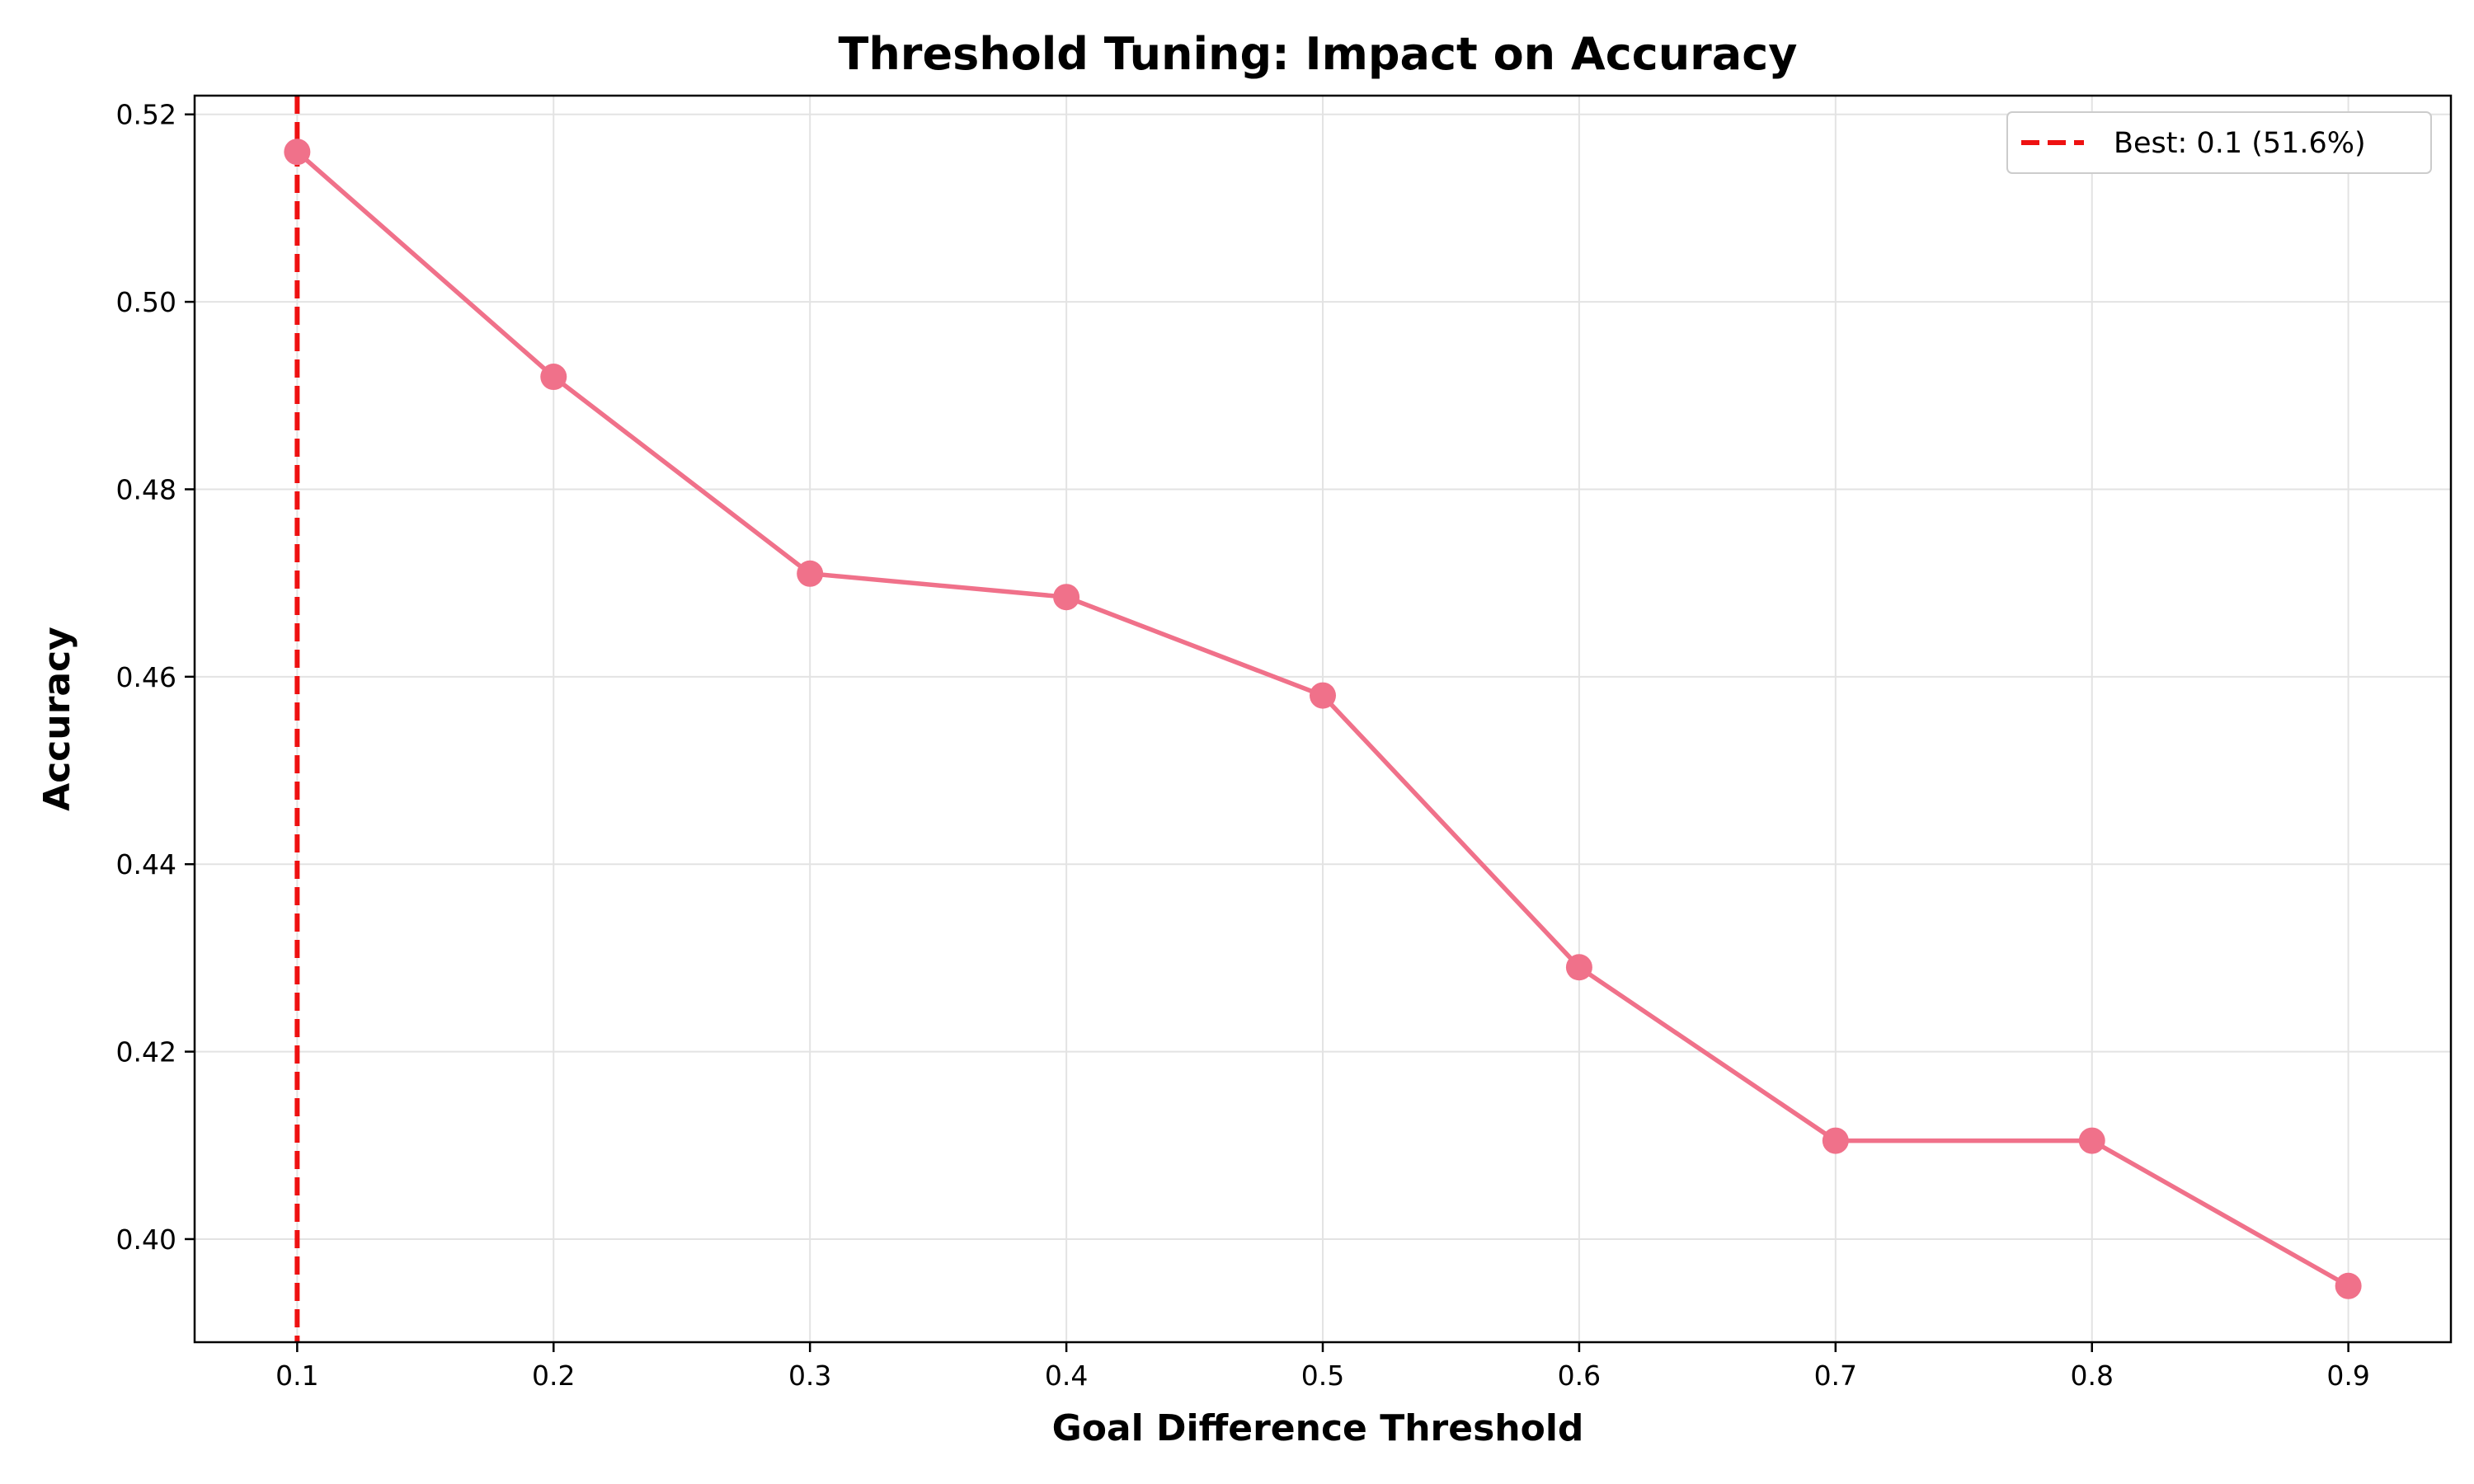 The width and height of the screenshot is (2474, 1484). Describe the element at coordinates (146, 864) in the screenshot. I see `y-tick-label: 0.44` at that location.